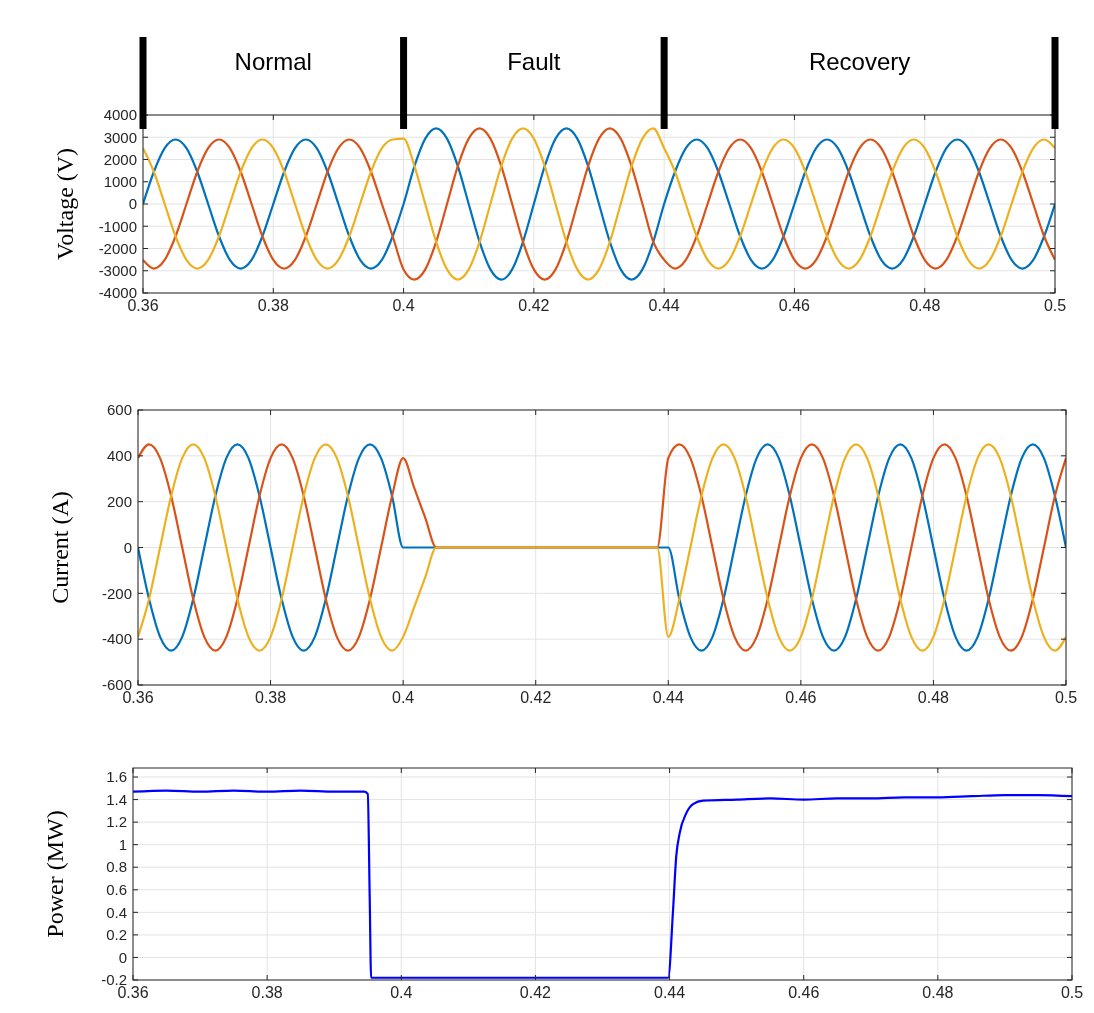 This screenshot has height=1013, width=1094. Describe the element at coordinates (119, 501) in the screenshot. I see `y-tick-label: 200` at that location.